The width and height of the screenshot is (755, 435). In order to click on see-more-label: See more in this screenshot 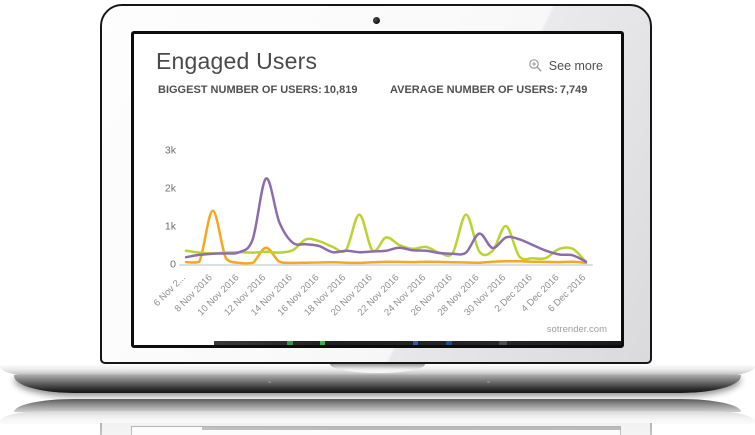, I will do `click(575, 65)`.